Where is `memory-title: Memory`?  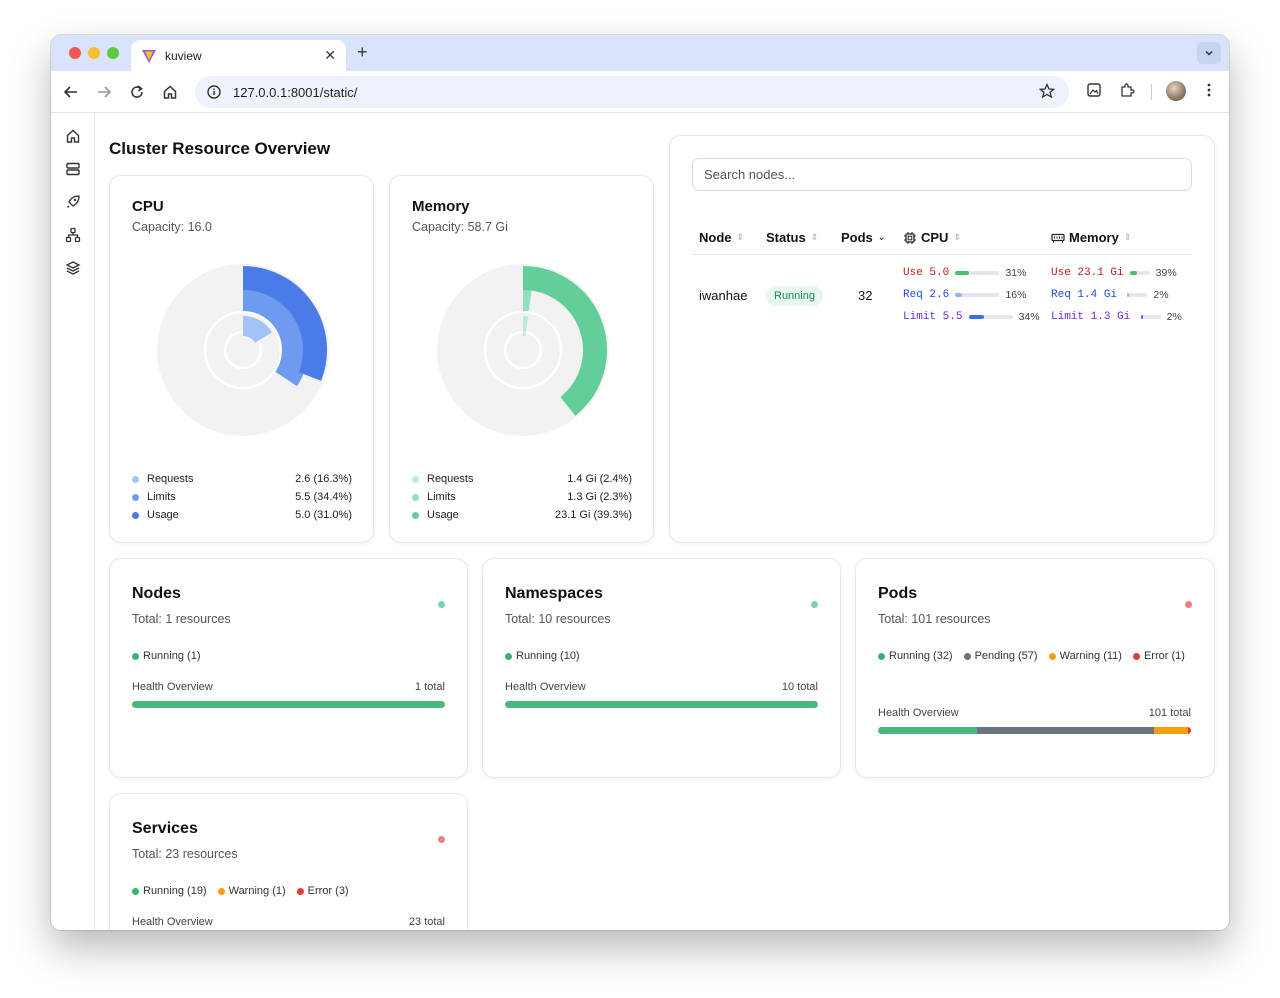 memory-title: Memory is located at coordinates (441, 206).